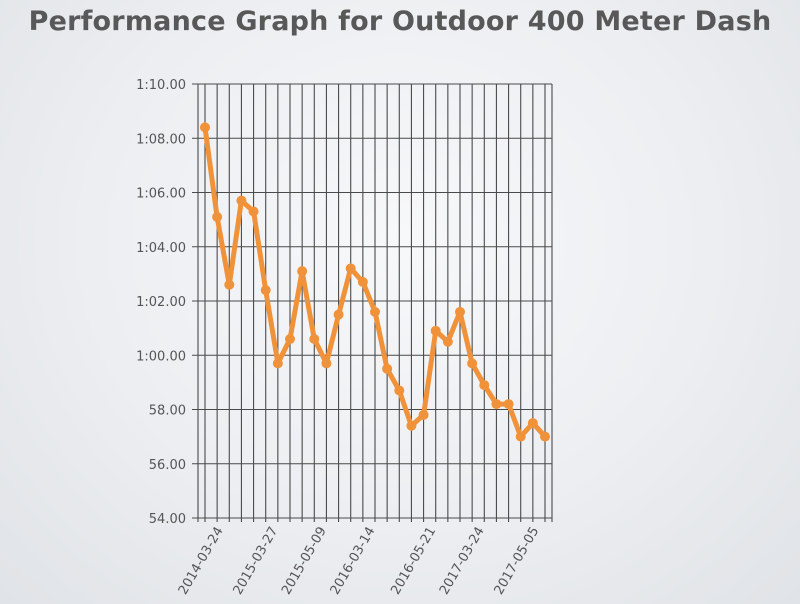 The height and width of the screenshot is (604, 800). What do you see at coordinates (256, 561) in the screenshot?
I see `x-tick-label: 2015-03-27` at bounding box center [256, 561].